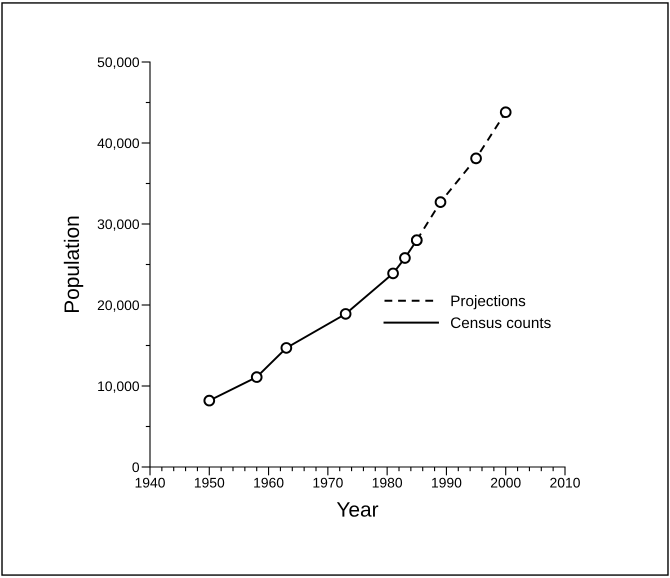 The width and height of the screenshot is (670, 578). What do you see at coordinates (505, 483) in the screenshot?
I see `x-tick-label: 2000` at bounding box center [505, 483].